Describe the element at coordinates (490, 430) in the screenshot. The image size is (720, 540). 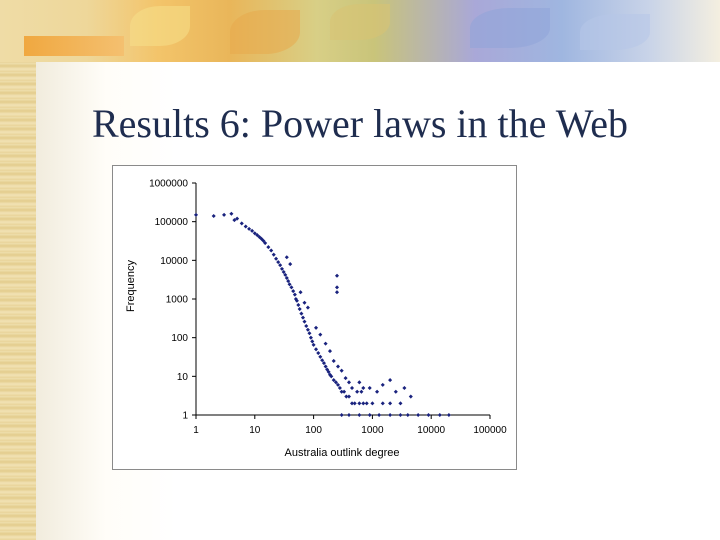
I see `x-tick-label: 100000` at that location.